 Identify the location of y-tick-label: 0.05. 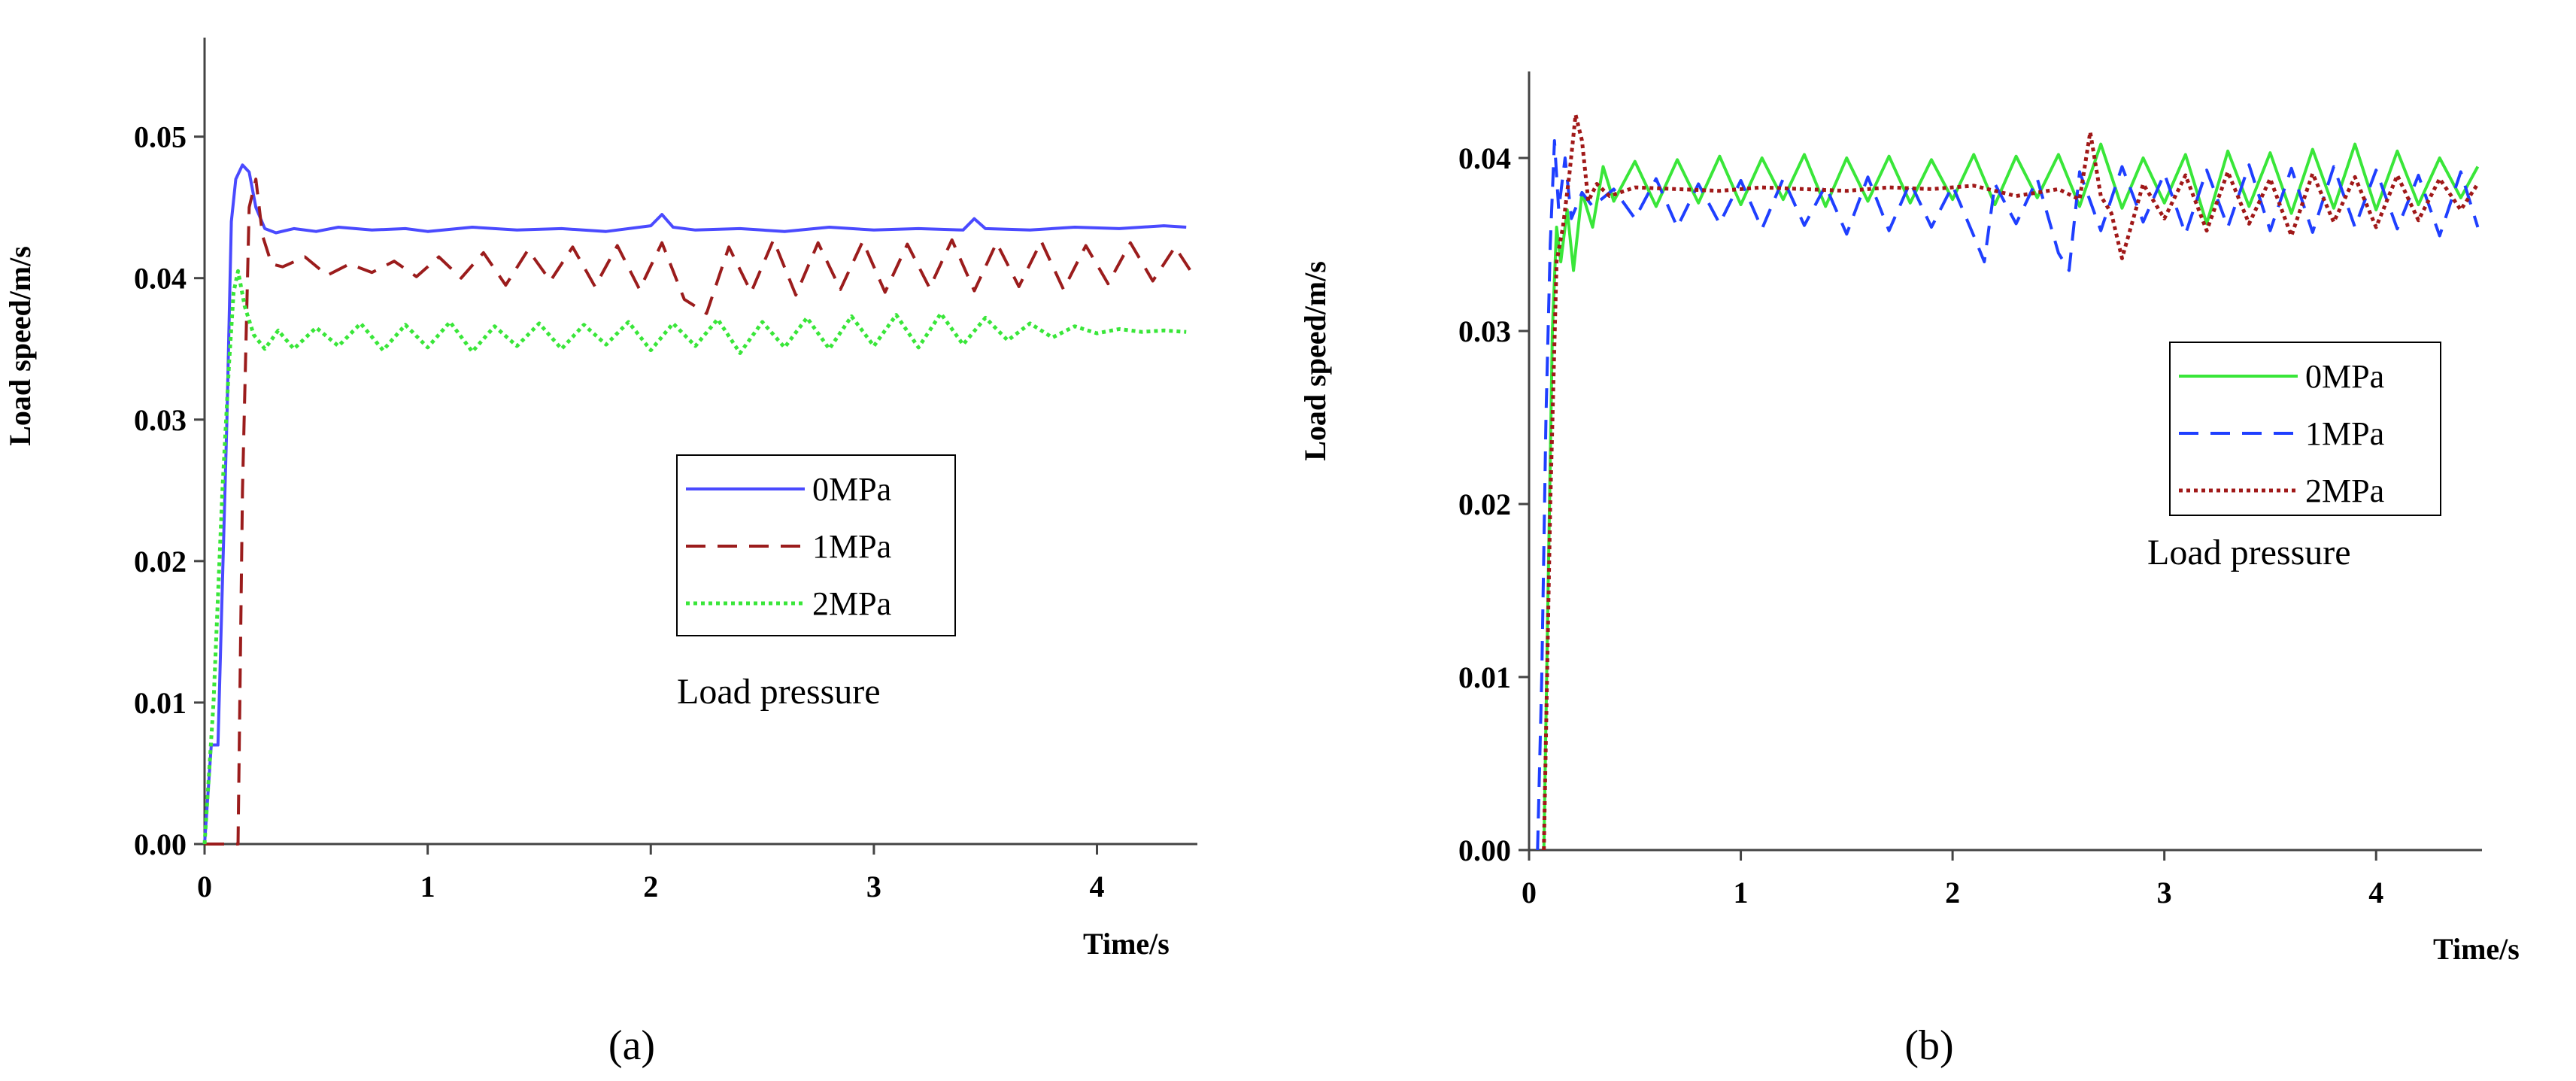
(160, 137).